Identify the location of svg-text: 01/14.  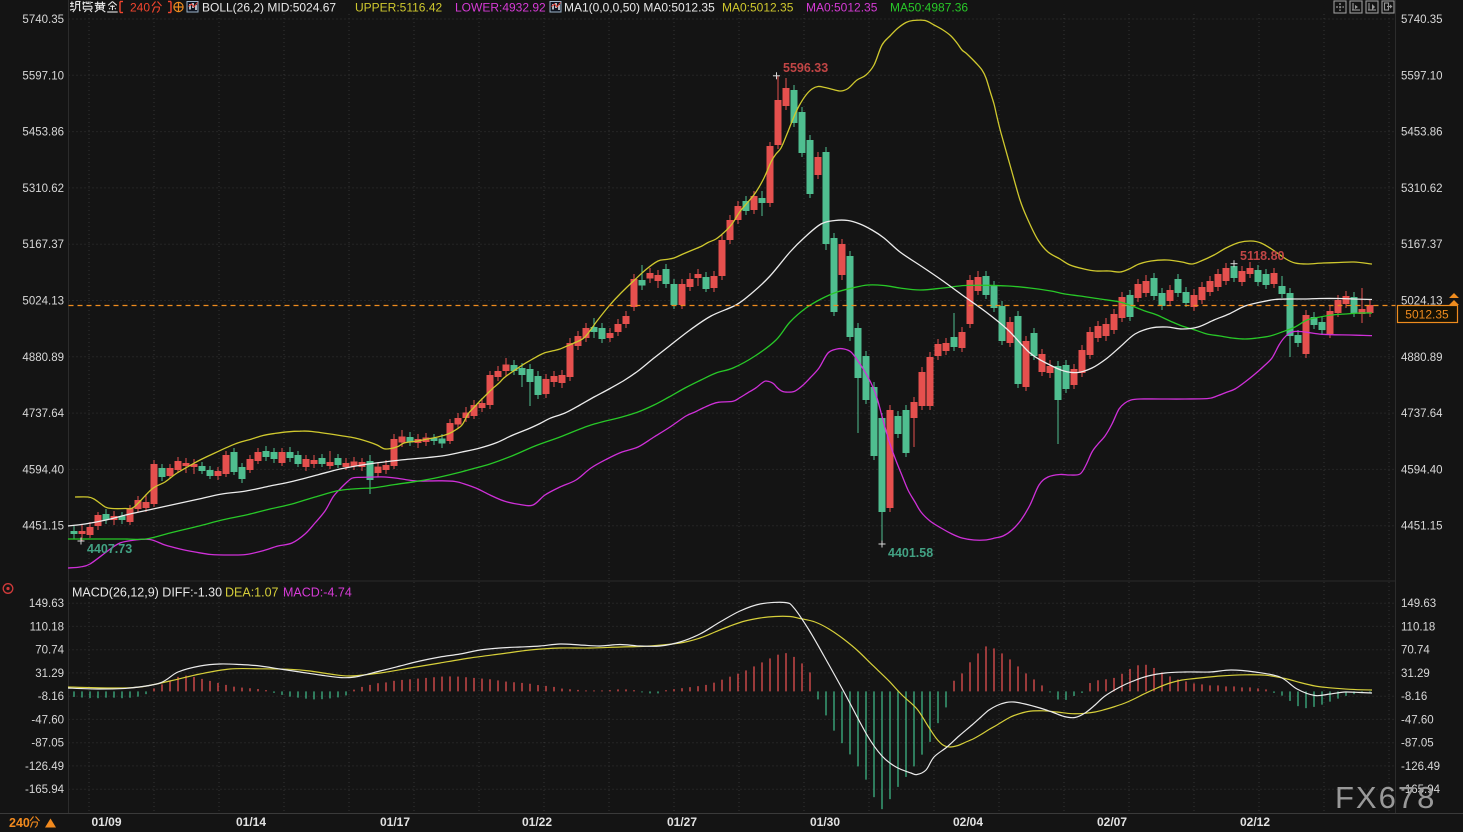
(251, 822).